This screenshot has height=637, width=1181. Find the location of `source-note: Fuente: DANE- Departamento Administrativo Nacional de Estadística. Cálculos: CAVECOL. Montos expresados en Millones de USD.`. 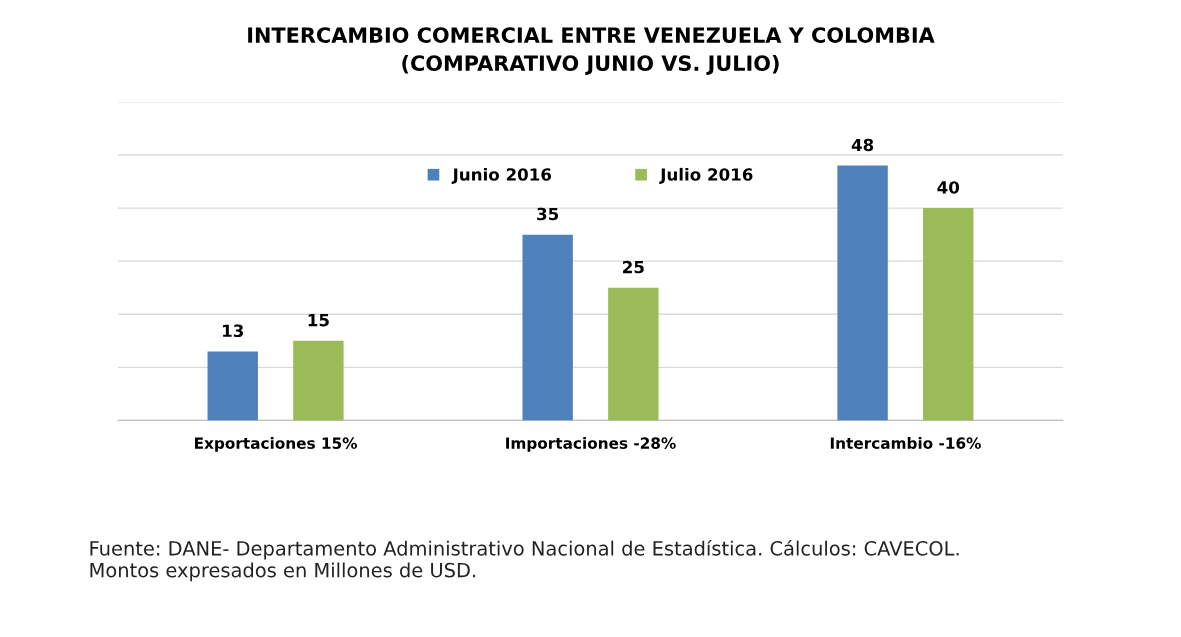

source-note: Fuente: DANE- Departamento Administrativo Nacional de Estadística. Cálculos: CAVECOL. Montos expresados en Millones de USD. is located at coordinates (524, 560).